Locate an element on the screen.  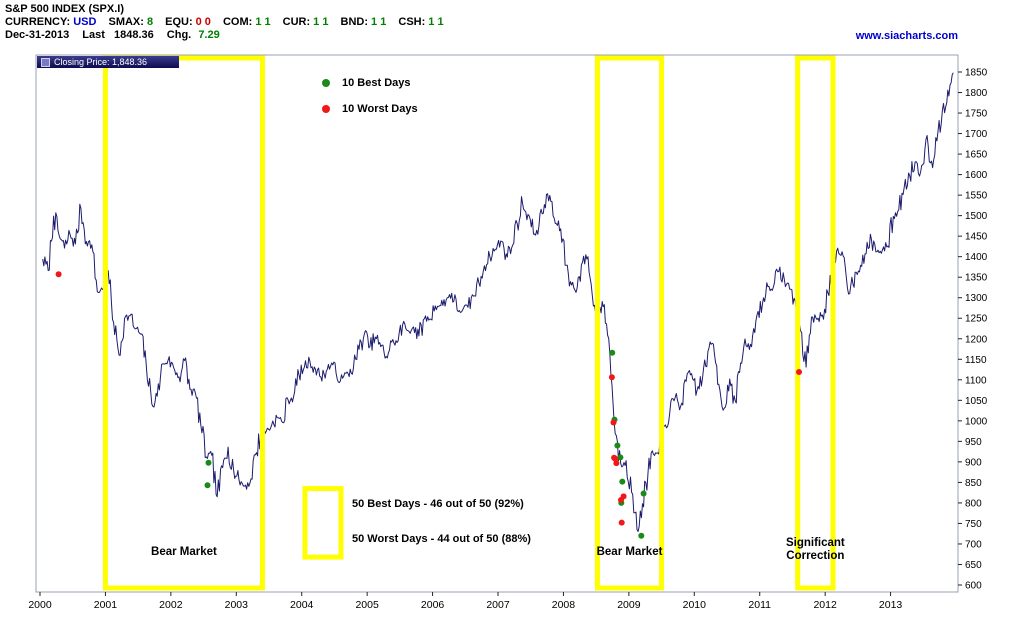
x-axis-label: 2002 is located at coordinates (171, 605).